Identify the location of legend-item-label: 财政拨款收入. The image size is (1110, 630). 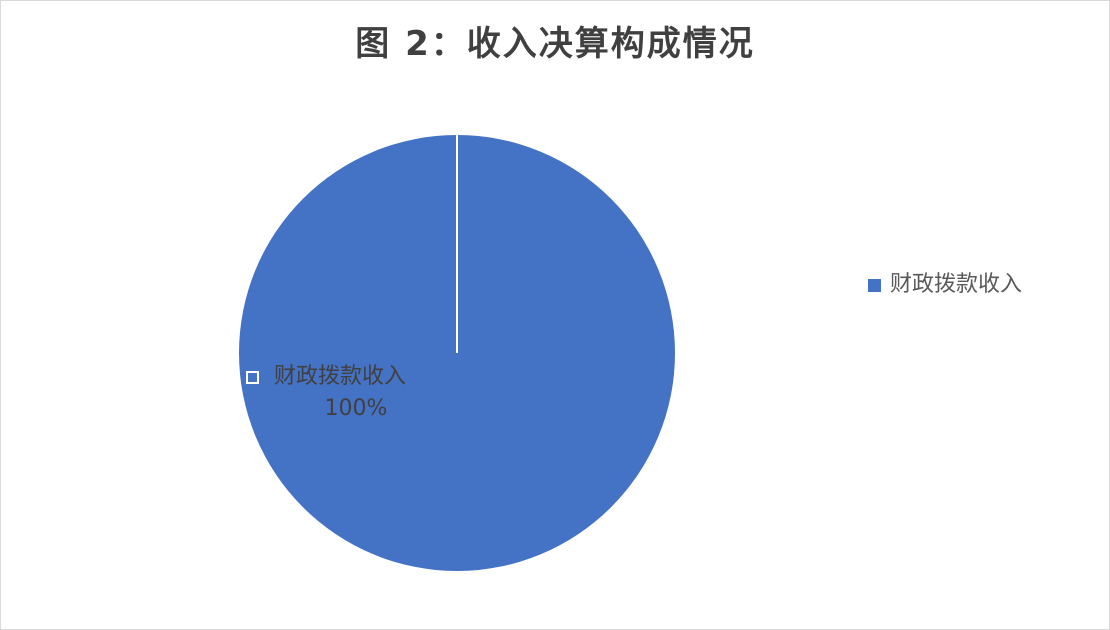
(956, 284).